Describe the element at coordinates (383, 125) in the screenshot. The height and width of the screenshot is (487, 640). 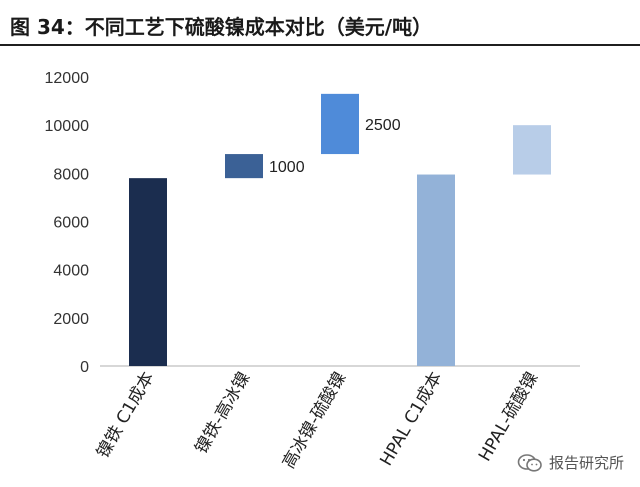
I see `data-label: 2500` at that location.